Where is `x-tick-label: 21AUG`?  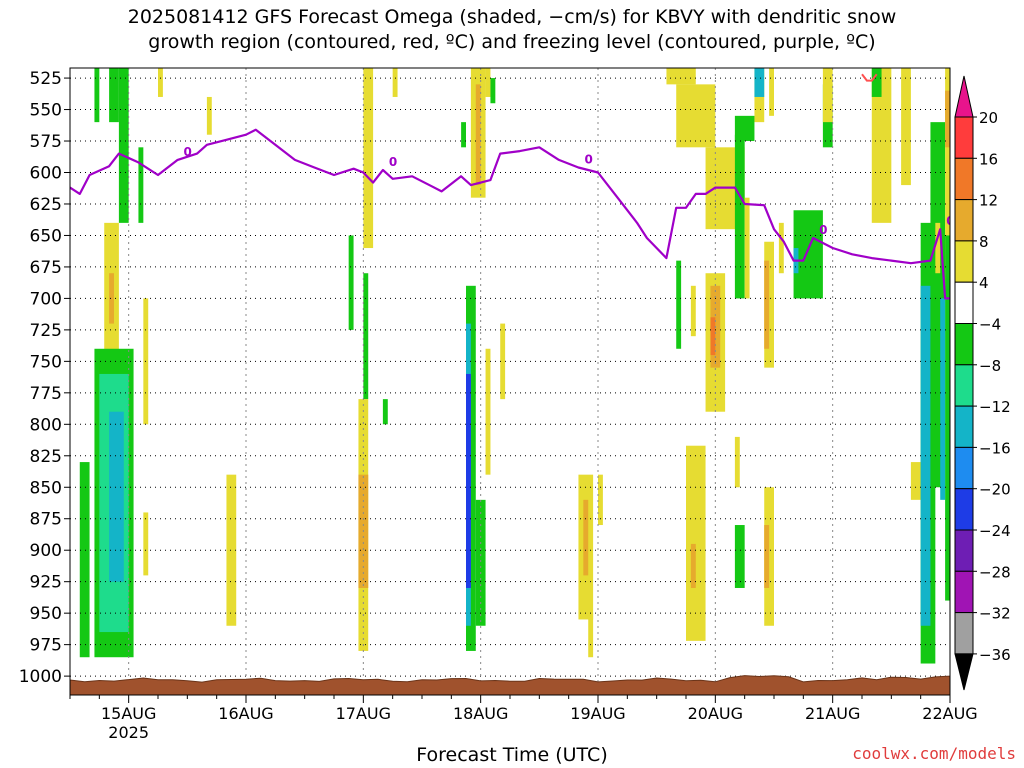 x-tick-label: 21AUG is located at coordinates (832, 713).